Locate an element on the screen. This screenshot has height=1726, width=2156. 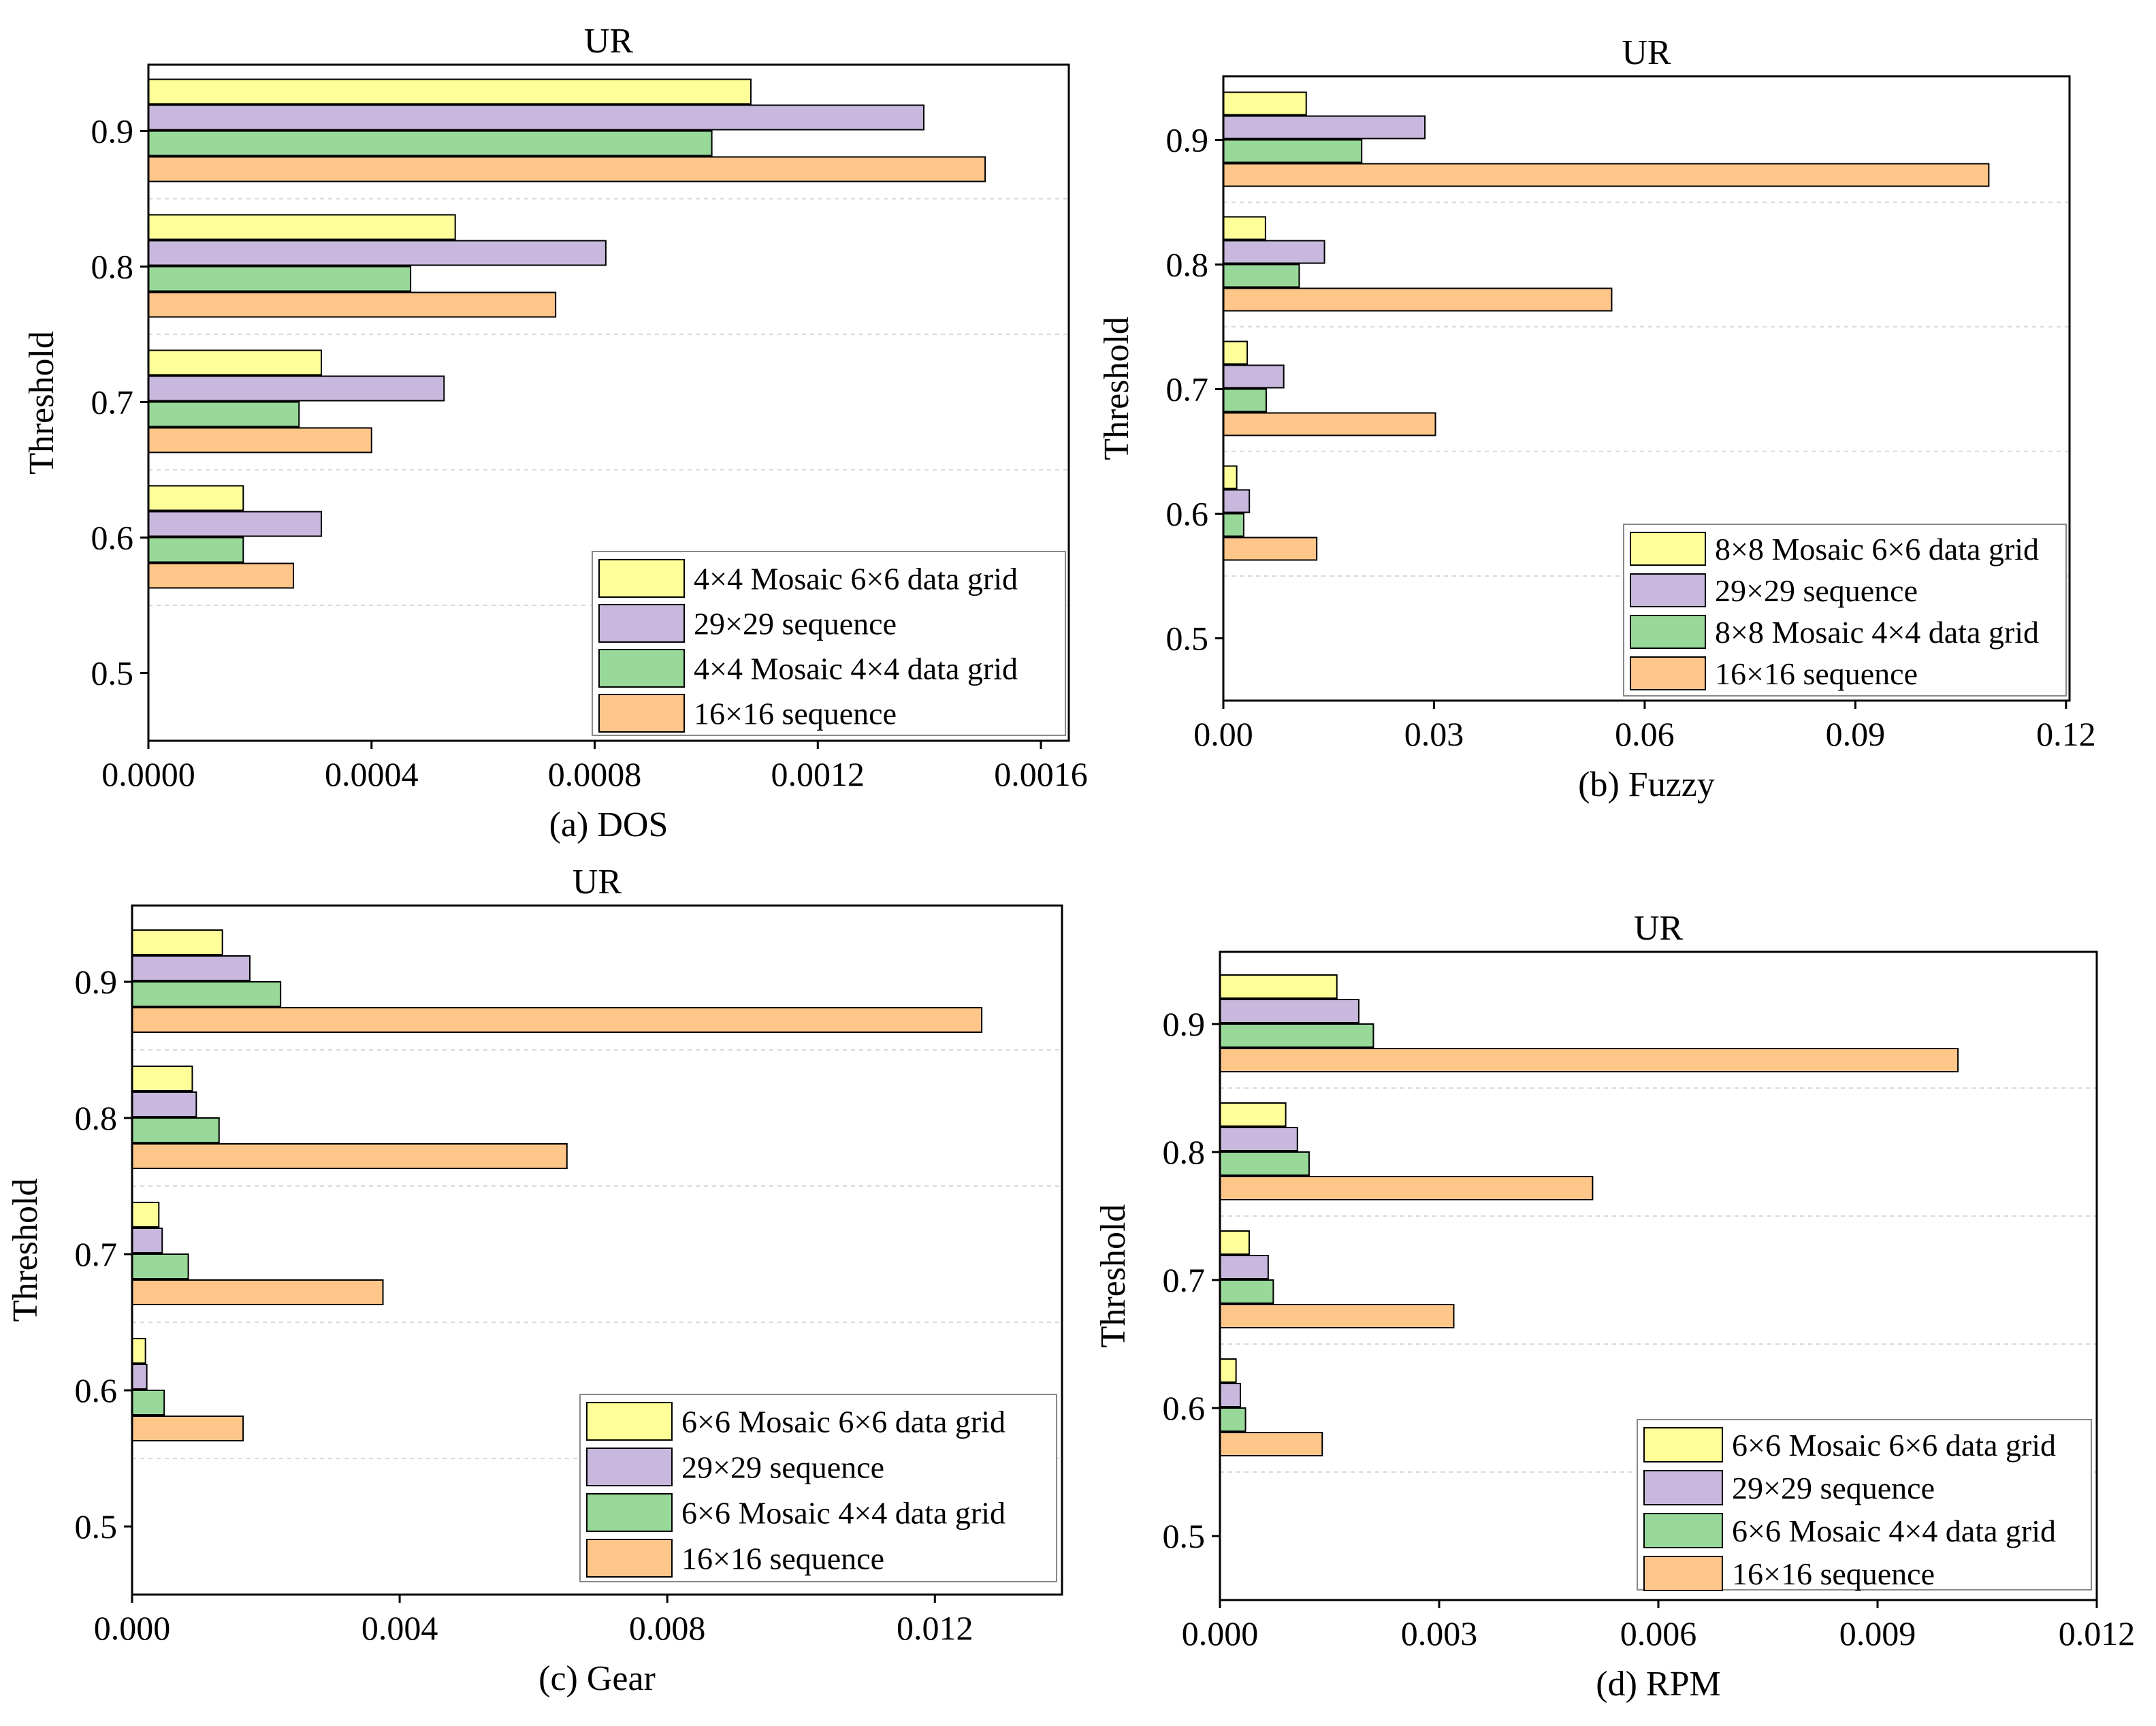
x-tick-label: 0.012 is located at coordinates (2097, 1633).